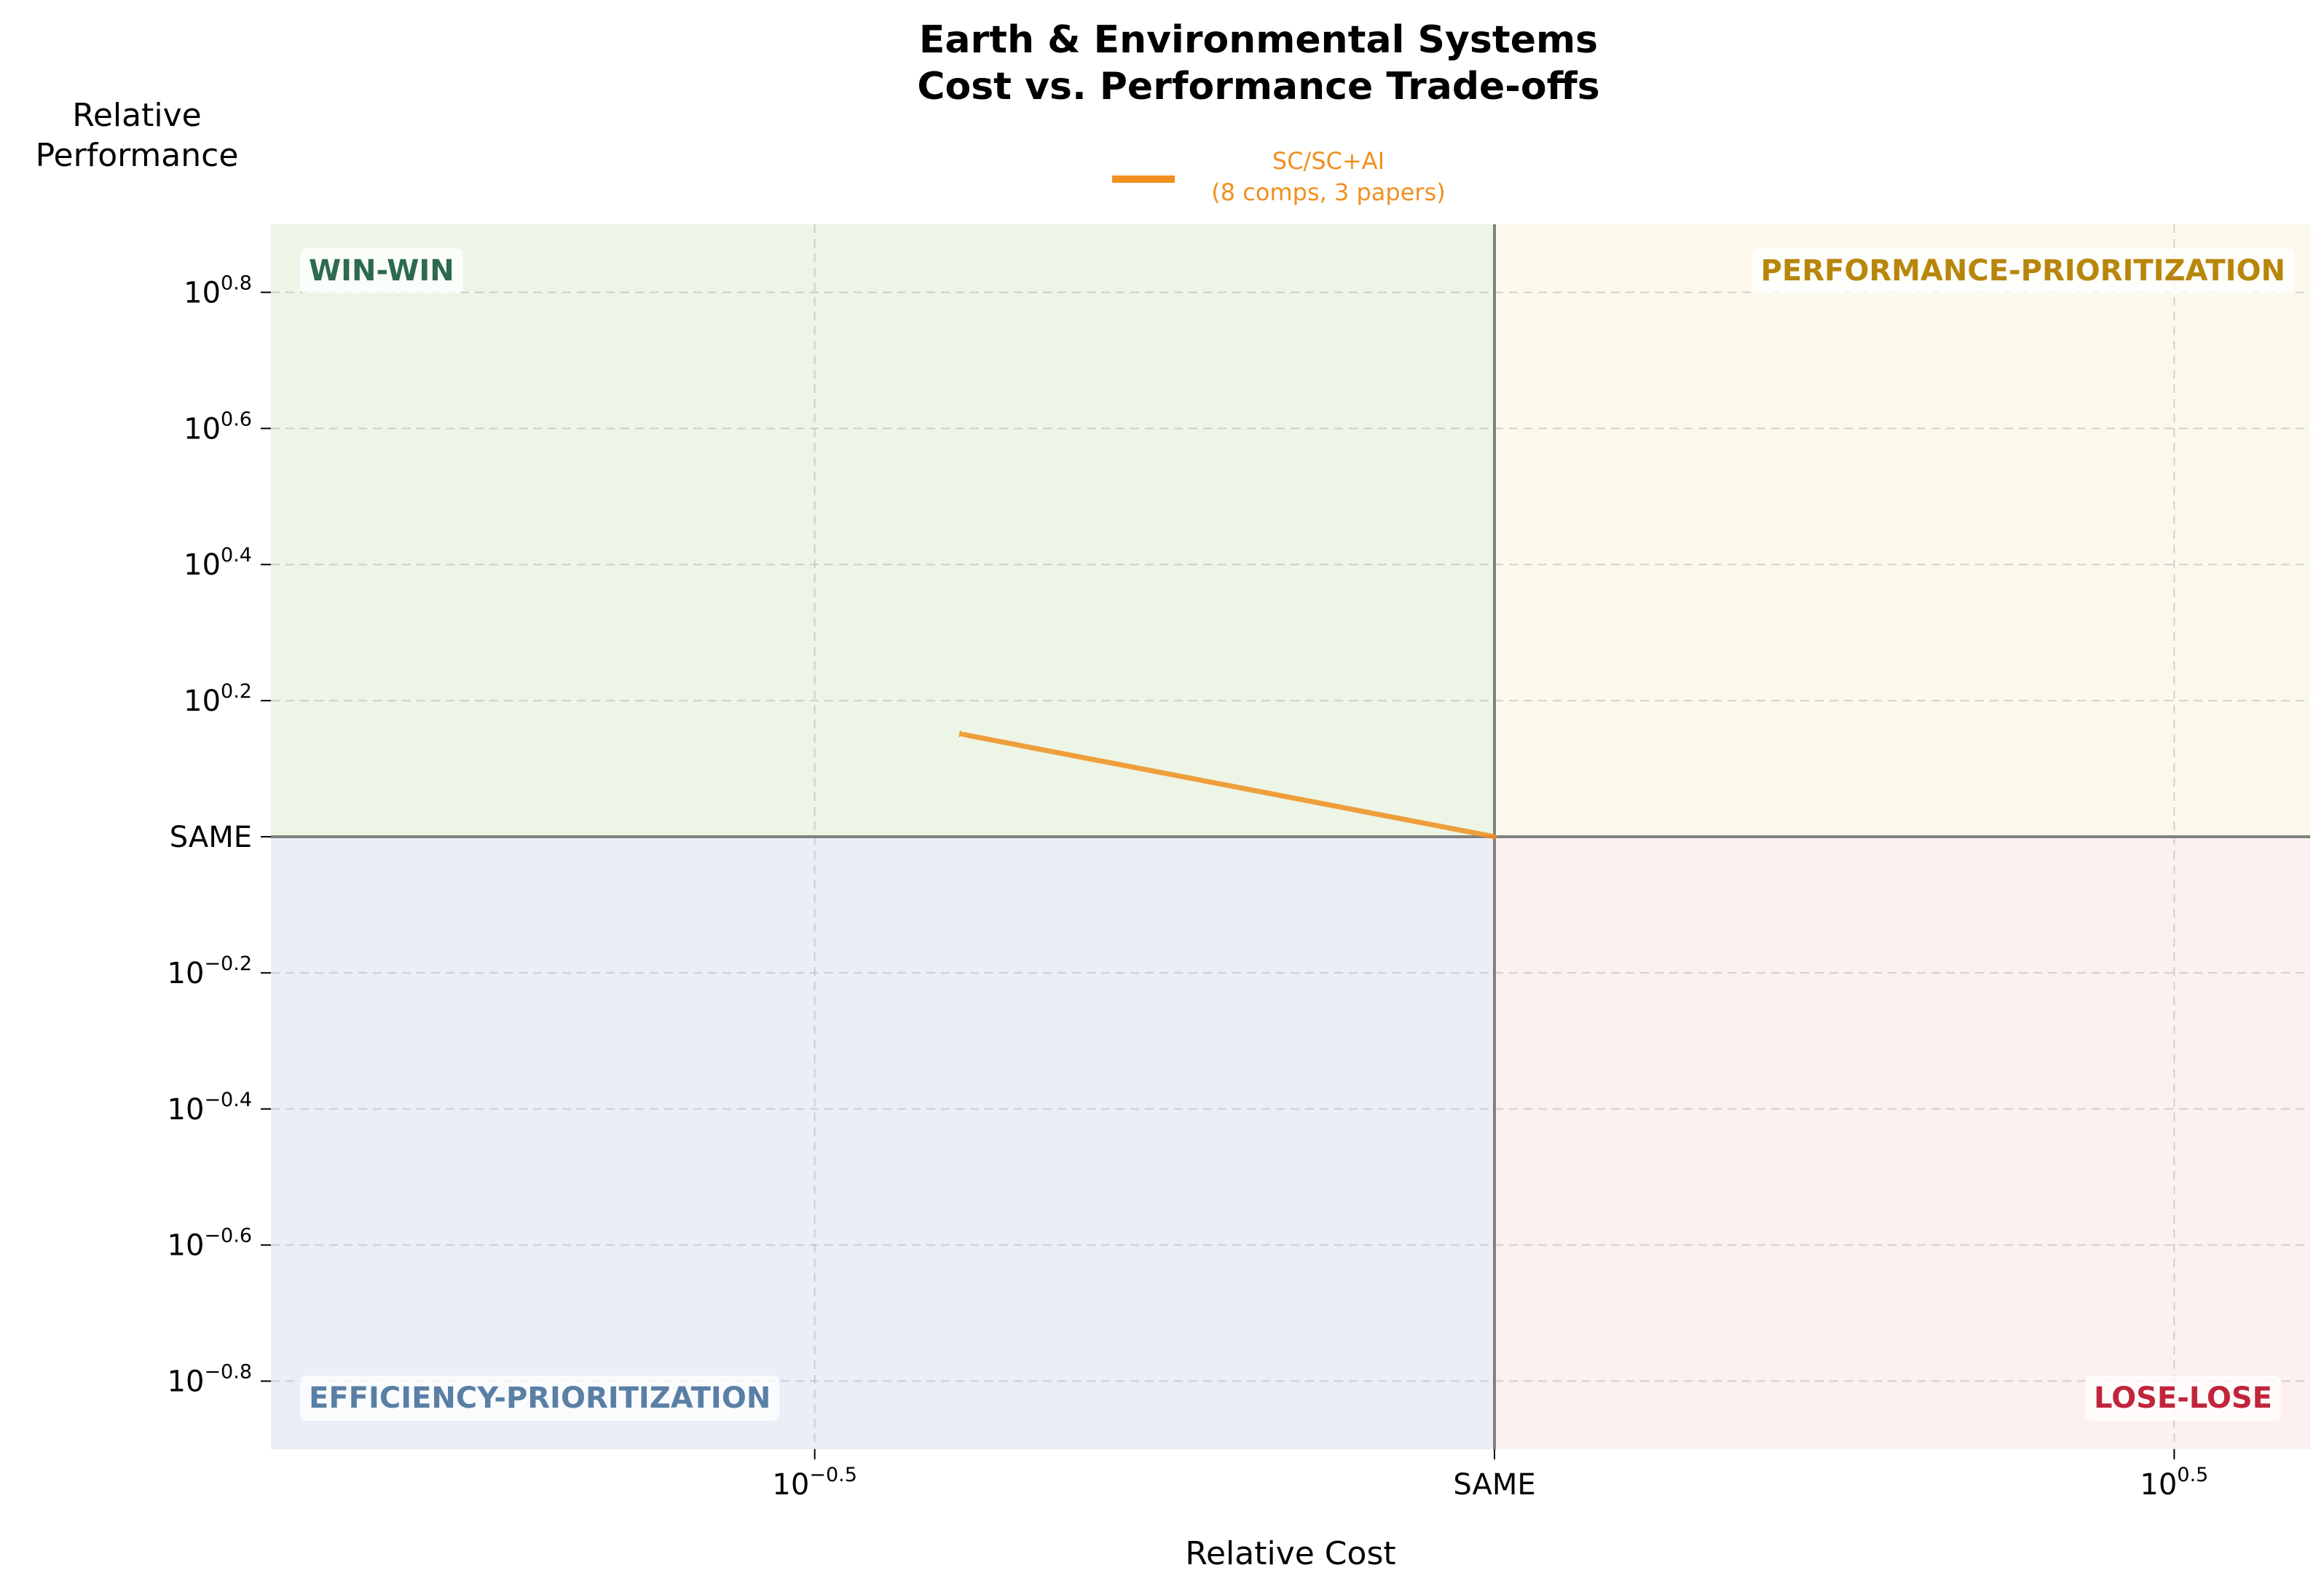 The height and width of the screenshot is (1589, 2324). I want to click on y-axis-label-line-1: Relative, so click(136, 115).